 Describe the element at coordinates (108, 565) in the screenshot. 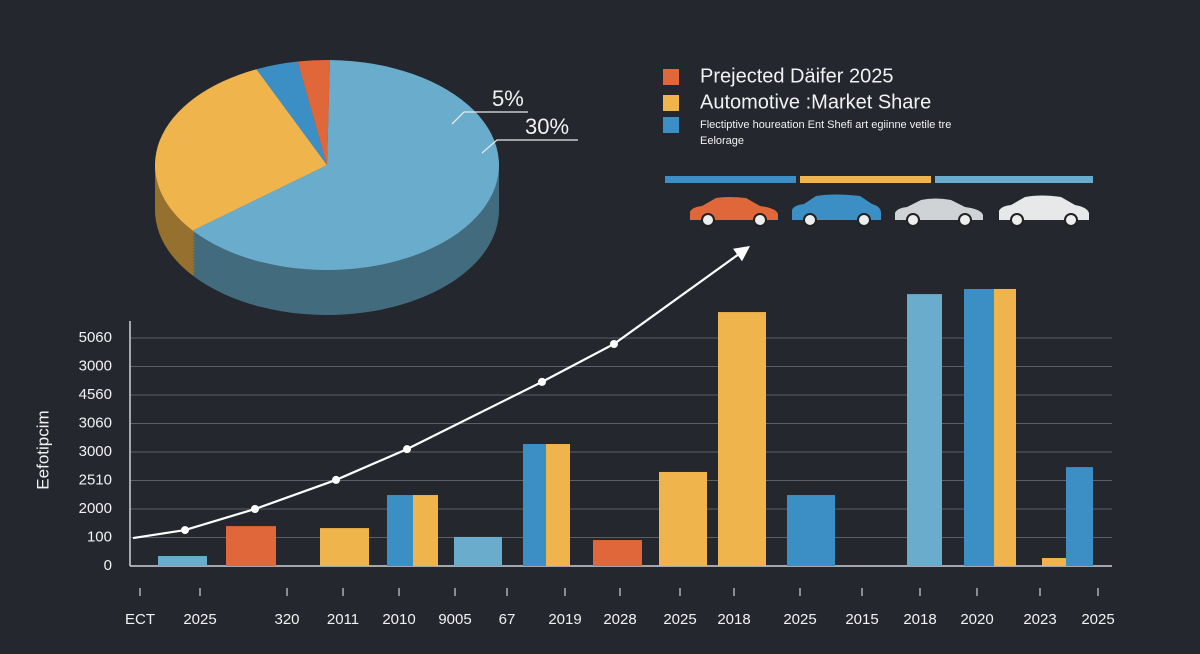

I see `y-tick-label: 0` at that location.